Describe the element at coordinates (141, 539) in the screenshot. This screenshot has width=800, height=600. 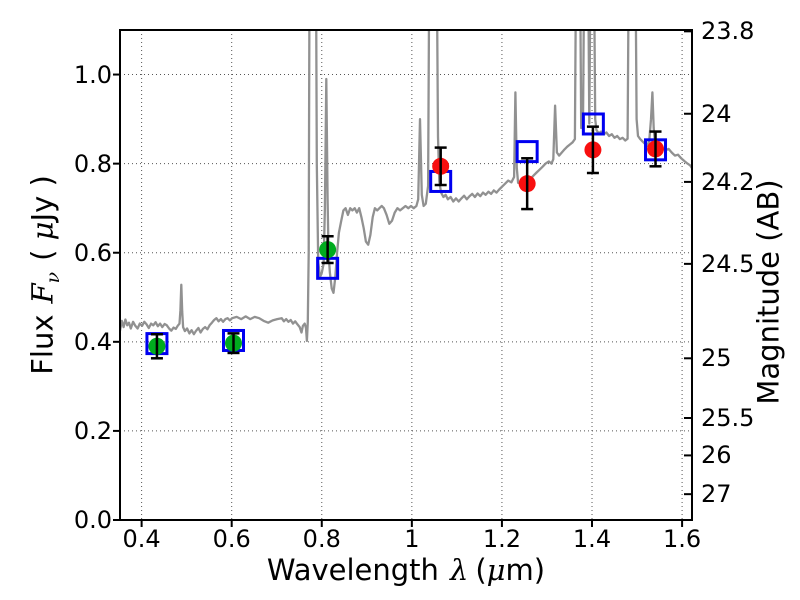
I see `x-tick-label: 0.4` at that location.